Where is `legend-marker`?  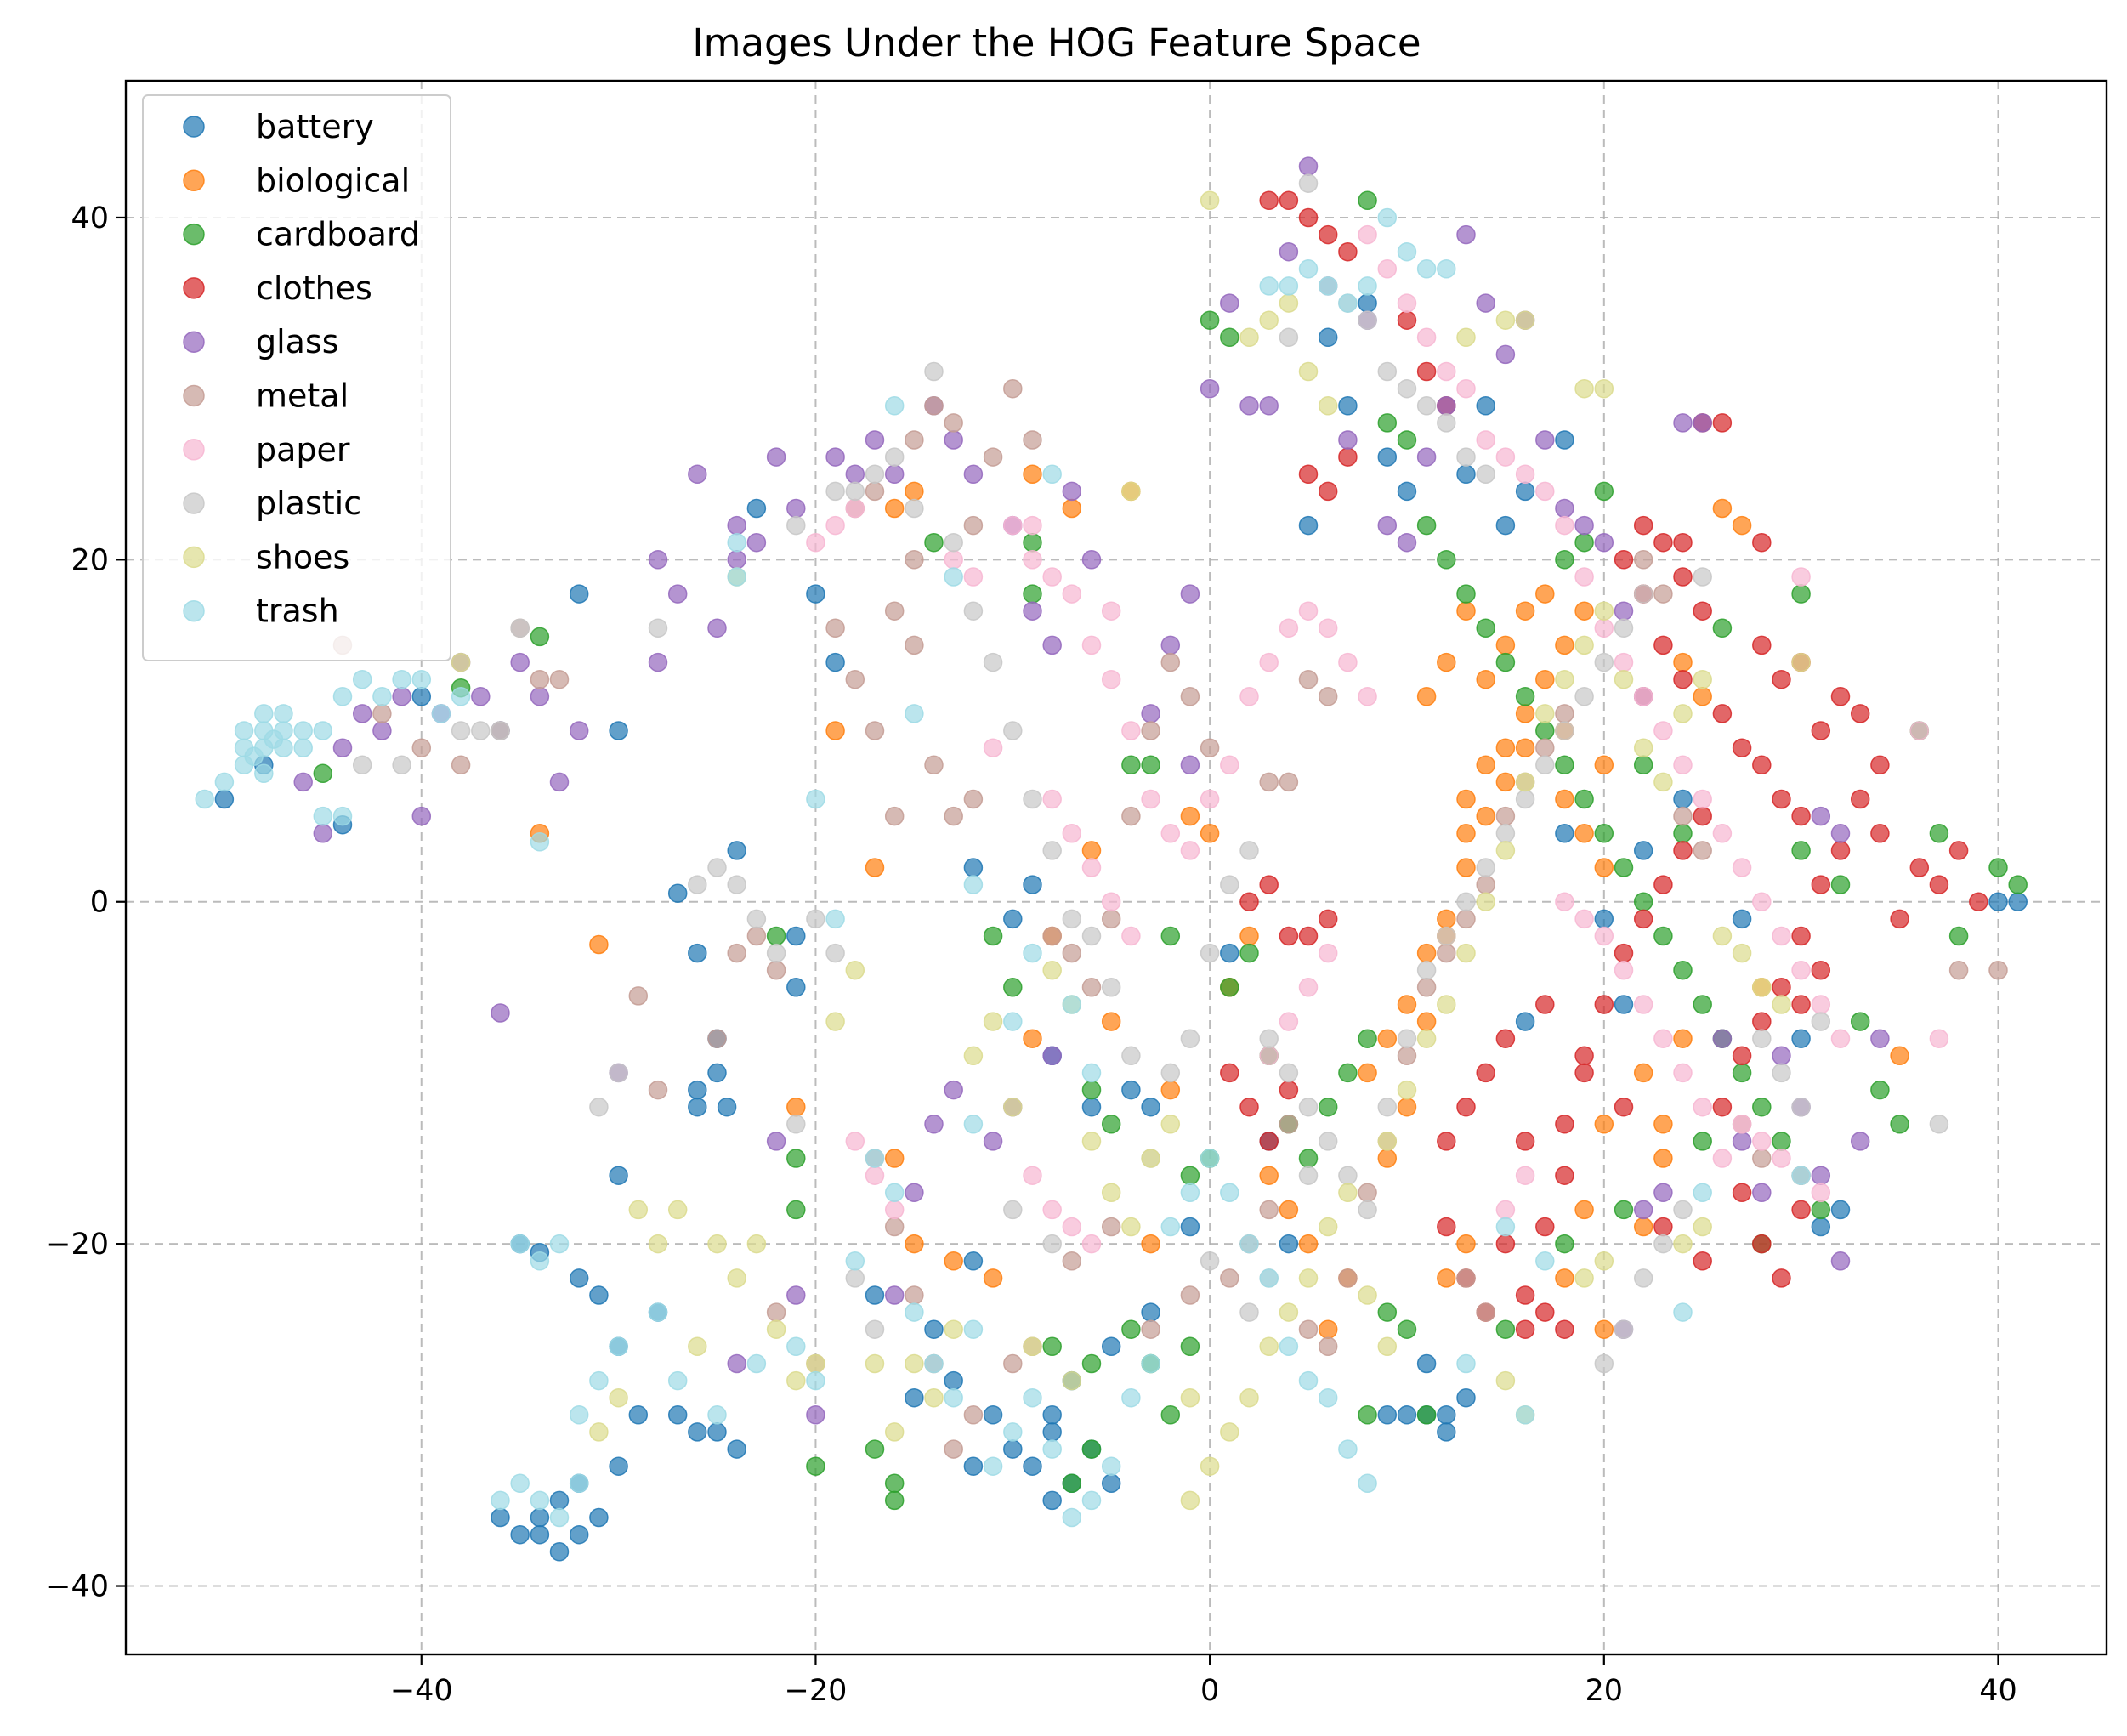 legend-marker is located at coordinates (194, 342).